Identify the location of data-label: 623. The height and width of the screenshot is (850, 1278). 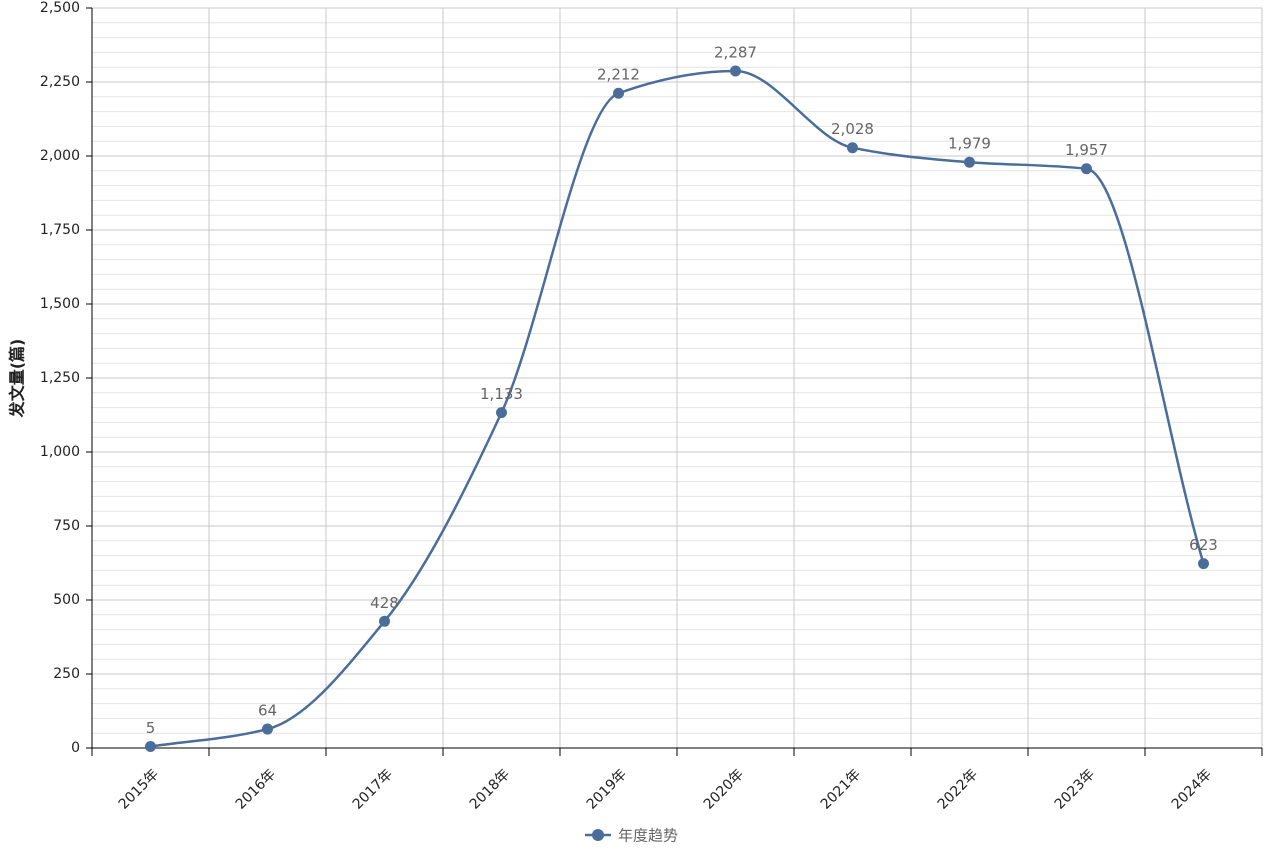
(1203, 545).